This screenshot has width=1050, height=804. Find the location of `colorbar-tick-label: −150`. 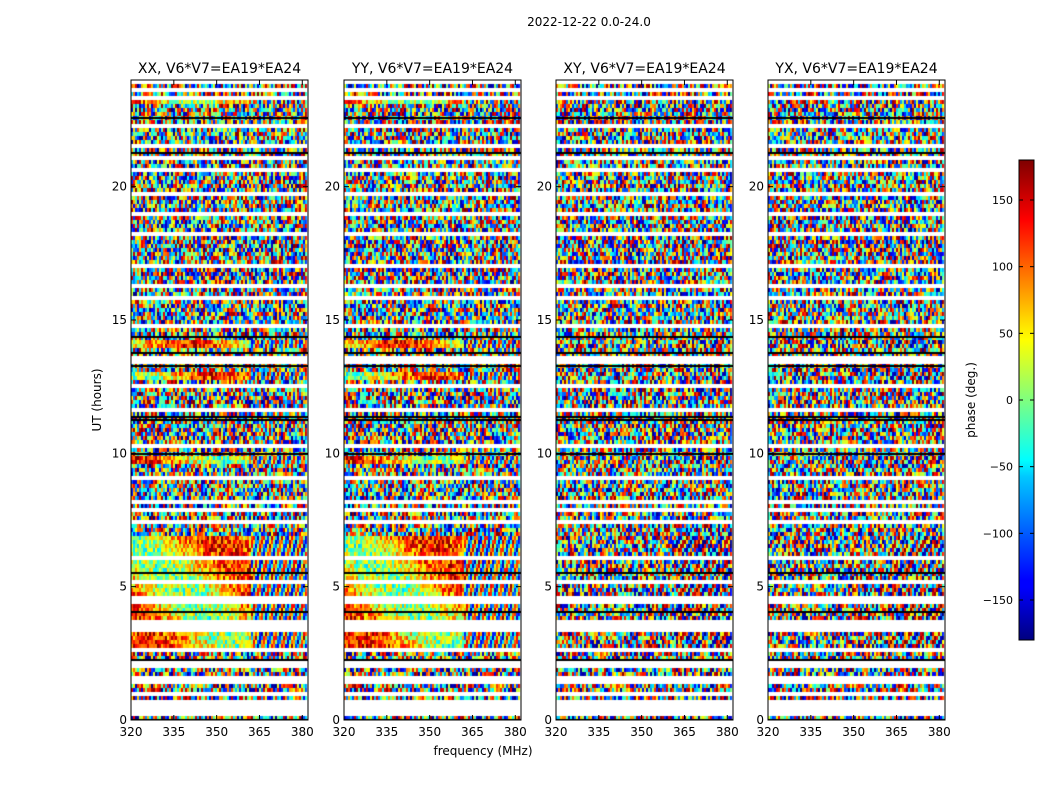

colorbar-tick-label: −150 is located at coordinates (998, 600).